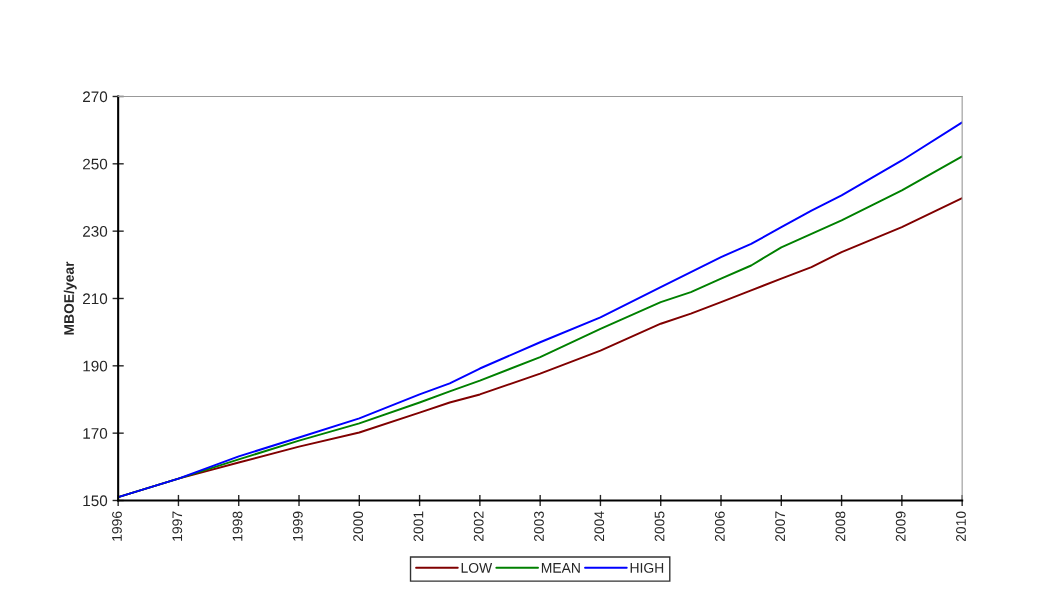  Describe the element at coordinates (95, 433) in the screenshot. I see `y-tick-label: 170` at that location.